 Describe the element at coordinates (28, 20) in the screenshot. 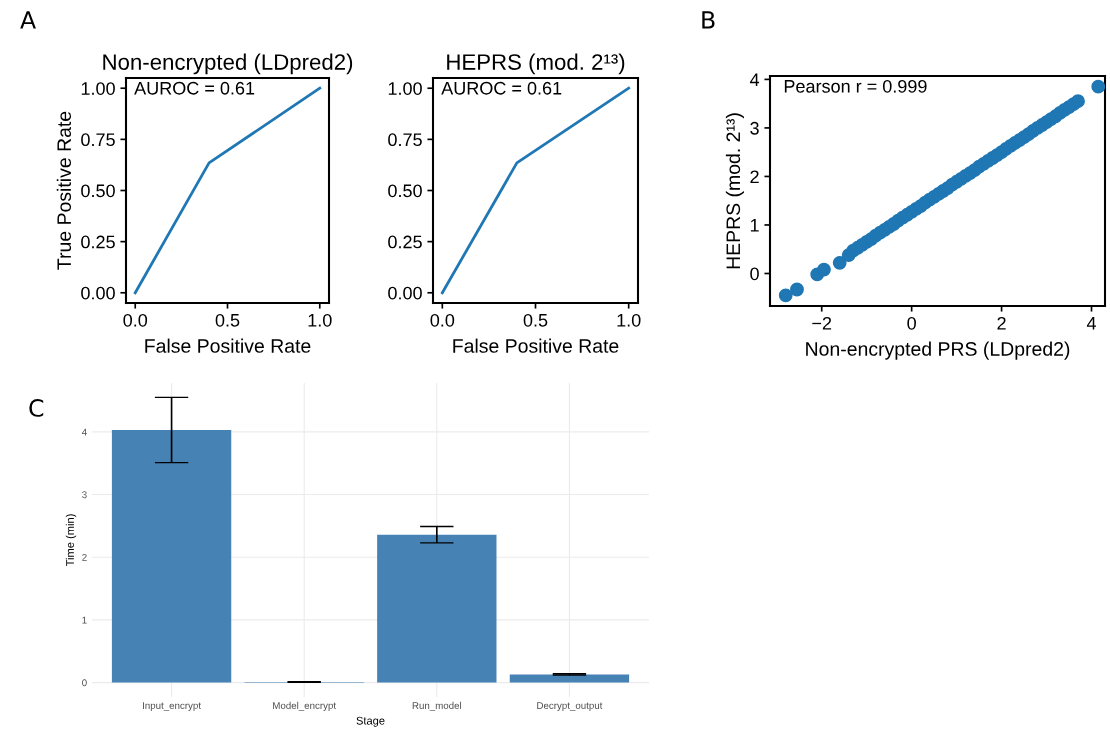

I see `text: A` at that location.